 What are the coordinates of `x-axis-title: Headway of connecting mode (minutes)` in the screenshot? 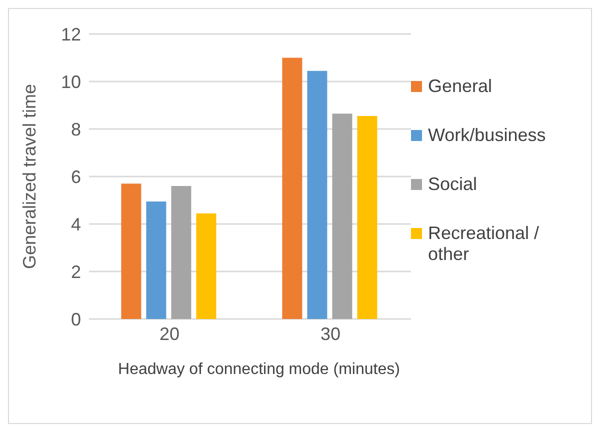 It's located at (259, 370).